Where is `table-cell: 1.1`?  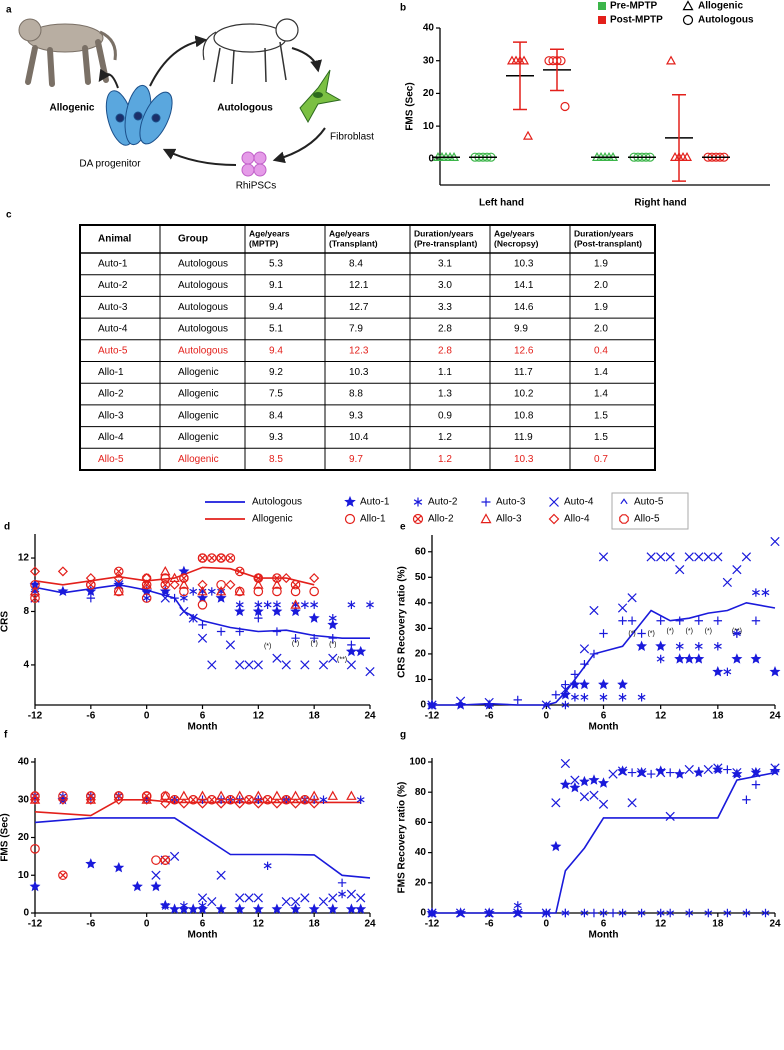 table-cell: 1.1 is located at coordinates (445, 372).